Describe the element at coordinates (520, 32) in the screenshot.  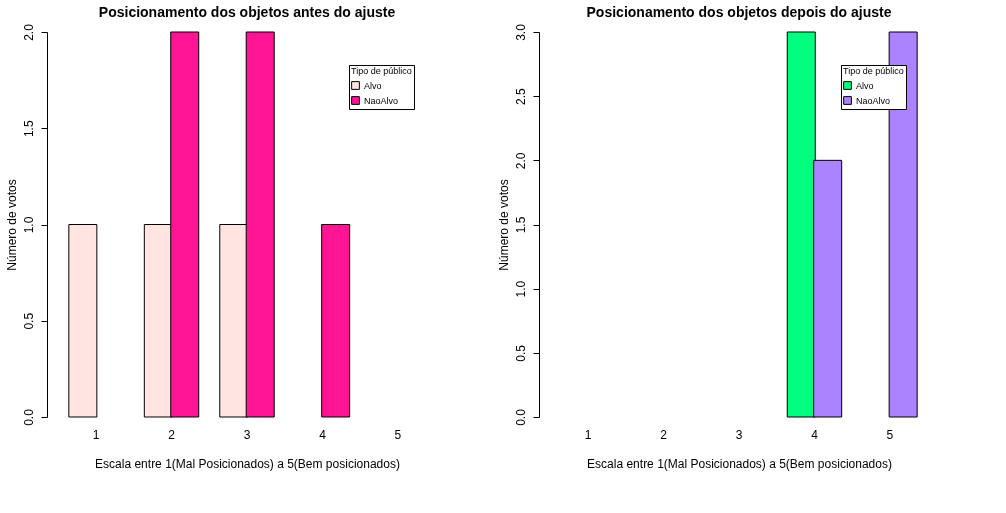
I see `y-tick-label: 3.0` at that location.